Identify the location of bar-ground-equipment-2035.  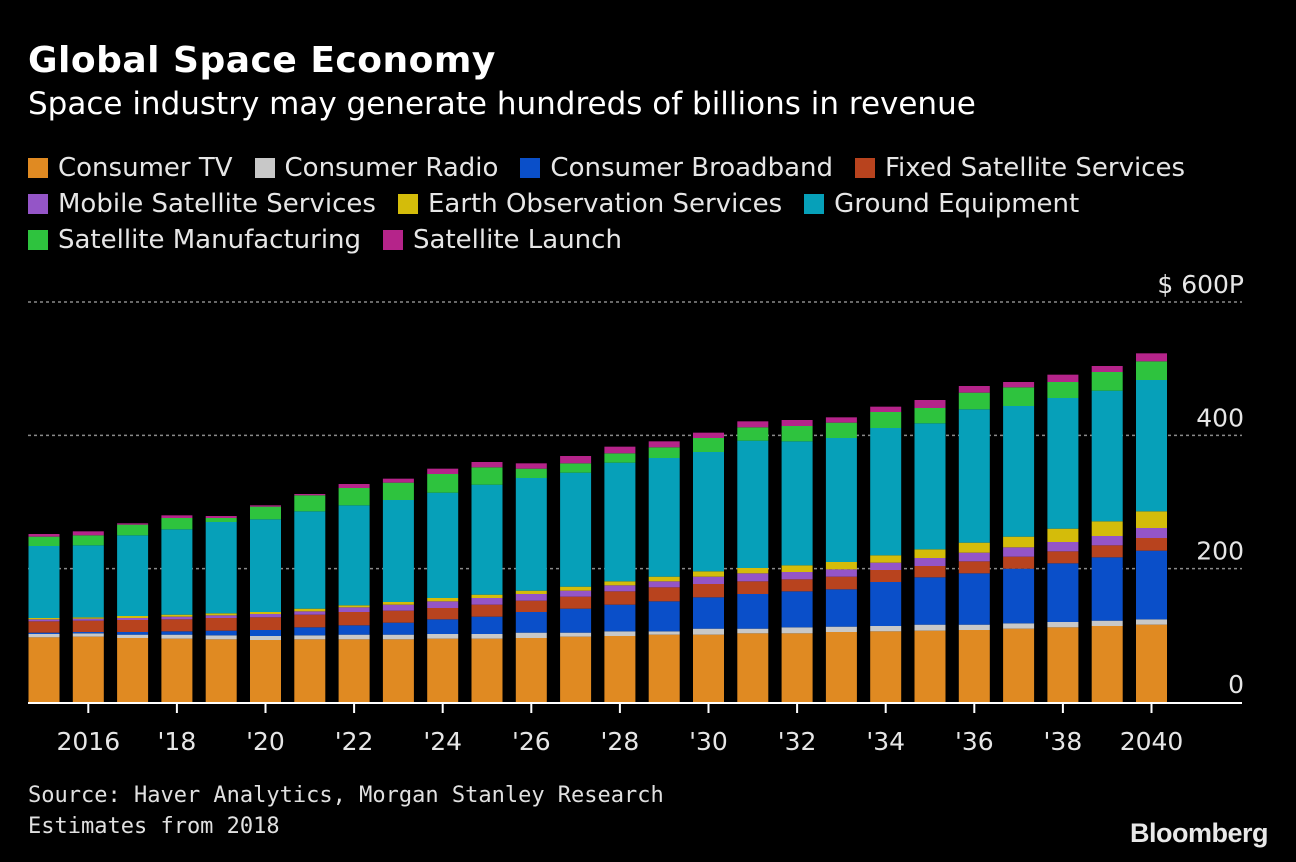
(930, 486).